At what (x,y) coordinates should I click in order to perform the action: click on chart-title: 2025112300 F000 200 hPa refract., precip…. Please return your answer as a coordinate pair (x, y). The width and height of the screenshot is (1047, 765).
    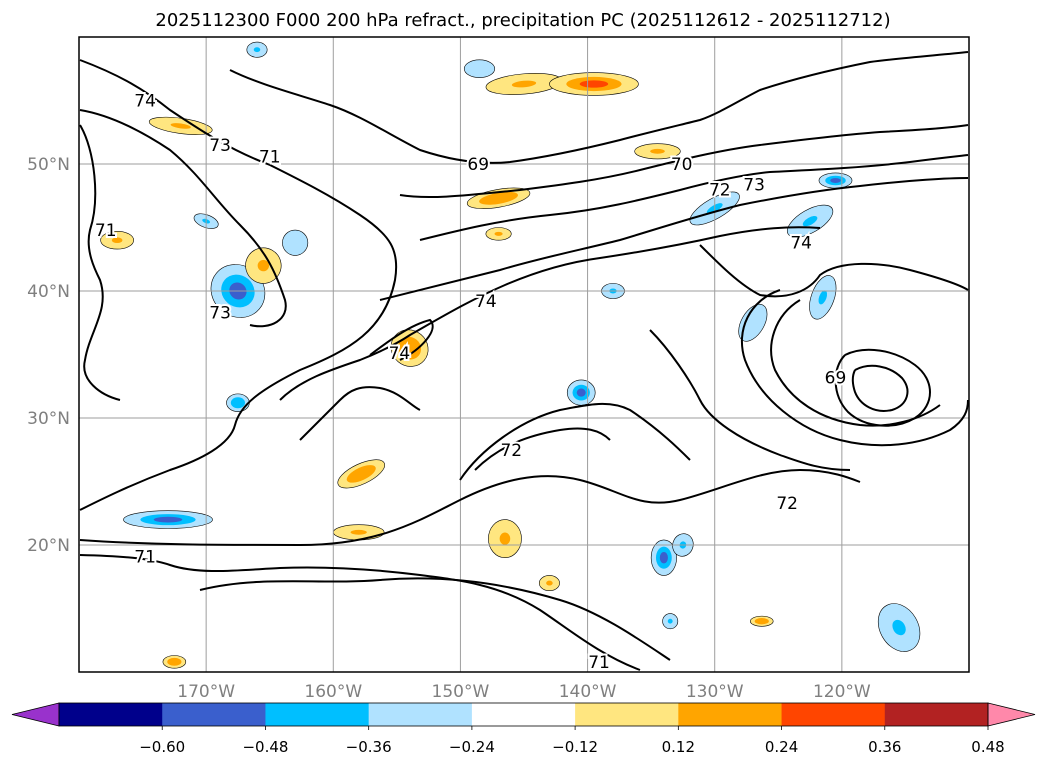
    Looking at the image, I should click on (522, 20).